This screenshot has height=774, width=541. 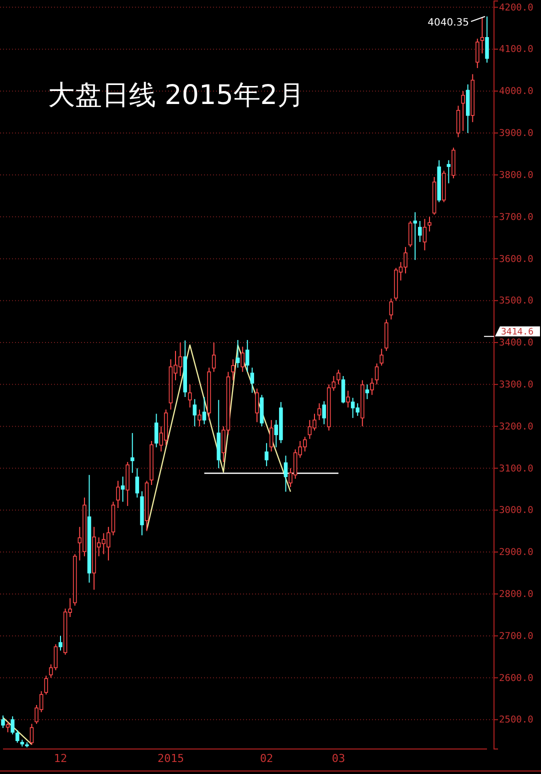 What do you see at coordinates (517, 332) in the screenshot?
I see `ref-line-label: 3414.6` at bounding box center [517, 332].